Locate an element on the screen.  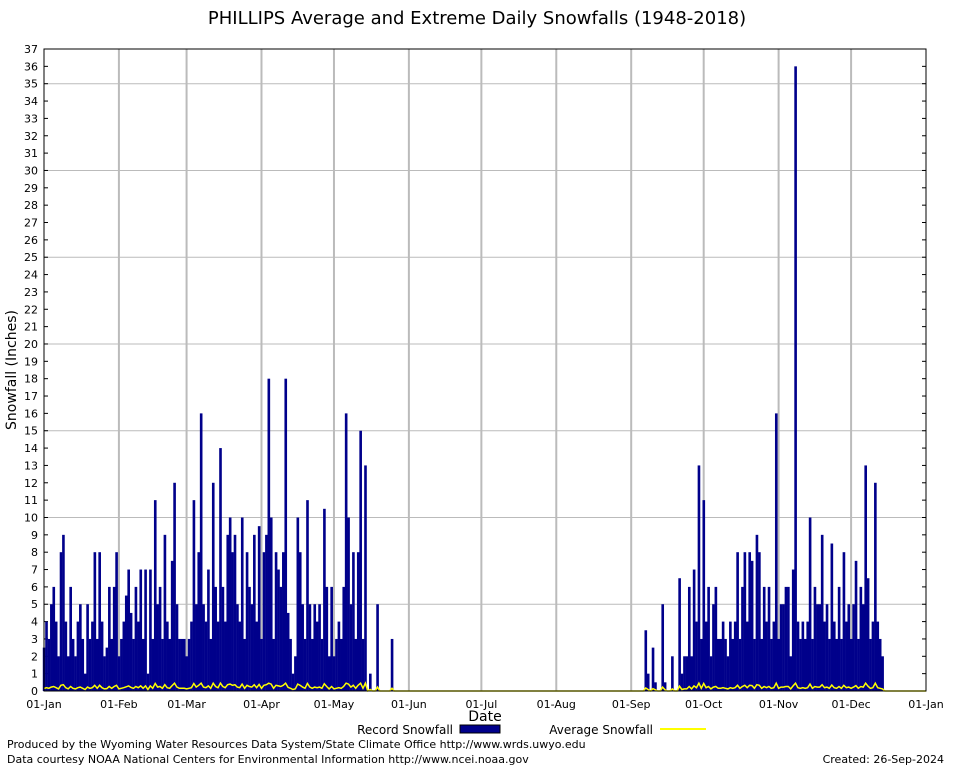
y-tick-label: 23 is located at coordinates (31, 292).